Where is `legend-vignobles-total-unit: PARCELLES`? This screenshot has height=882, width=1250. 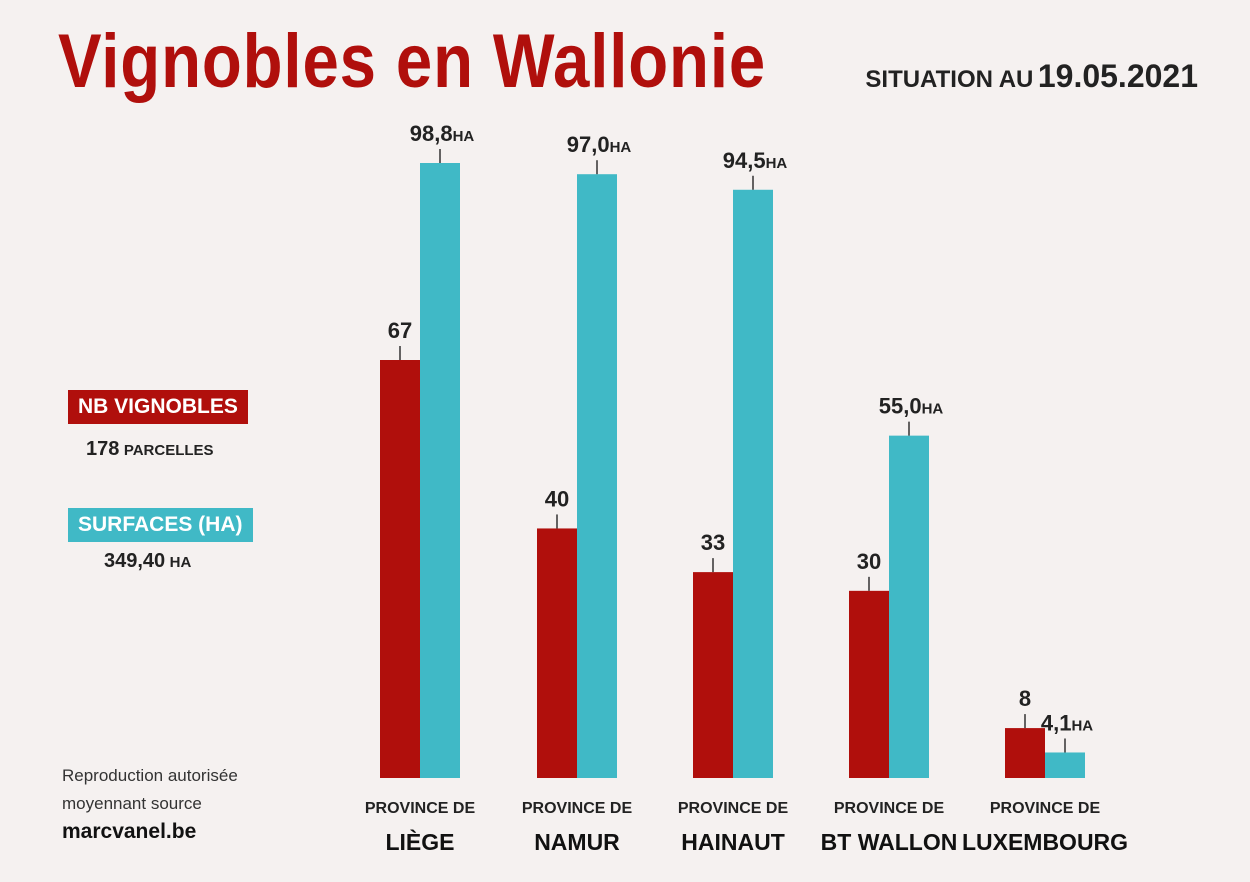 legend-vignobles-total-unit: PARCELLES is located at coordinates (168, 450).